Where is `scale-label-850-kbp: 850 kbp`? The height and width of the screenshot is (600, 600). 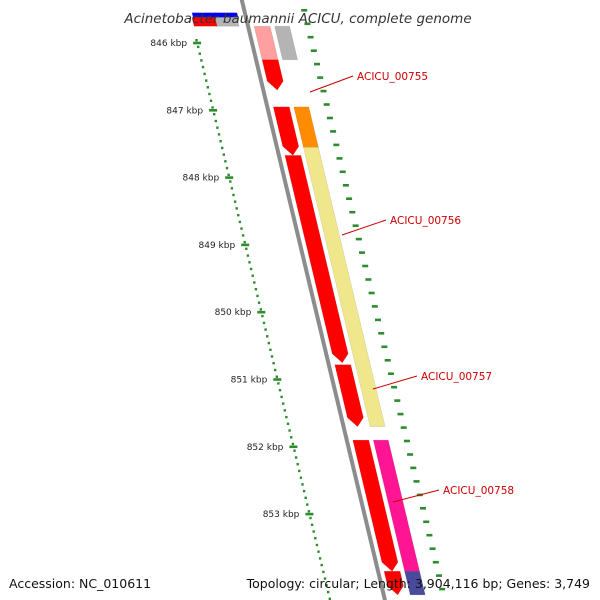 scale-label-850-kbp: 850 kbp is located at coordinates (233, 313).